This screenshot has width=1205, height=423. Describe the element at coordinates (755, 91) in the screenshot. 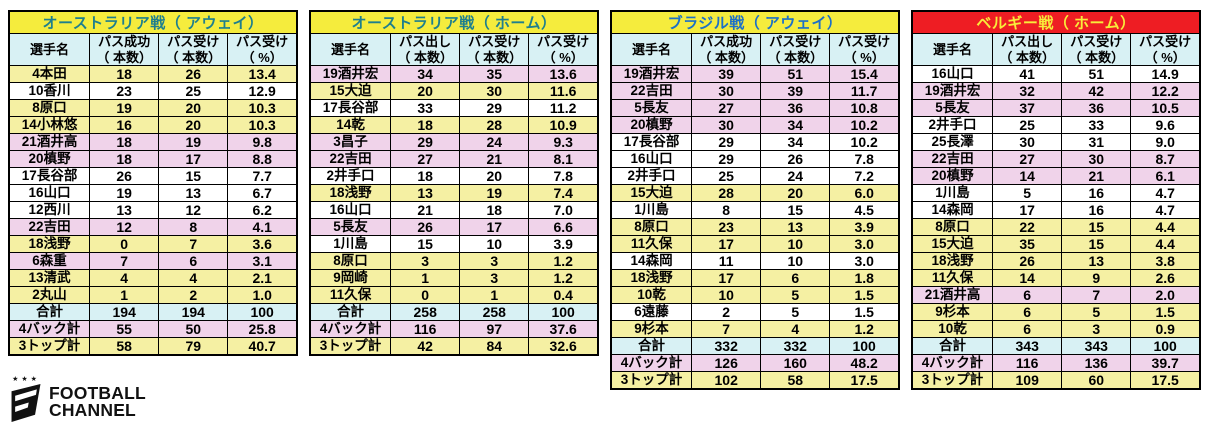

I see `player-row: 22吉田 30 39 11.7` at that location.